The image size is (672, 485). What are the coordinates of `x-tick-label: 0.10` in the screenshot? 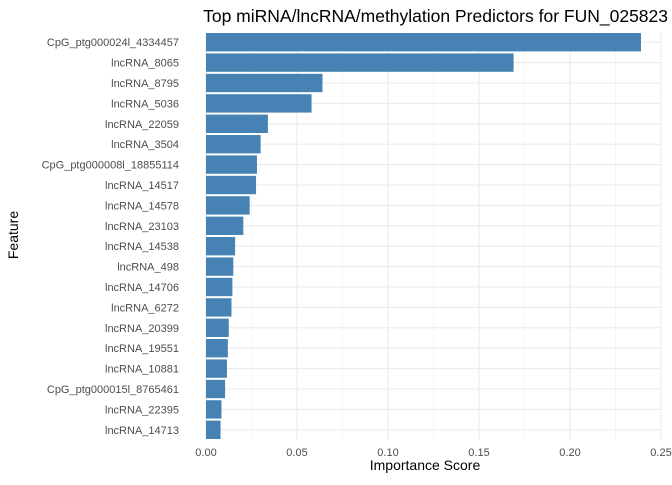 It's located at (387, 453).